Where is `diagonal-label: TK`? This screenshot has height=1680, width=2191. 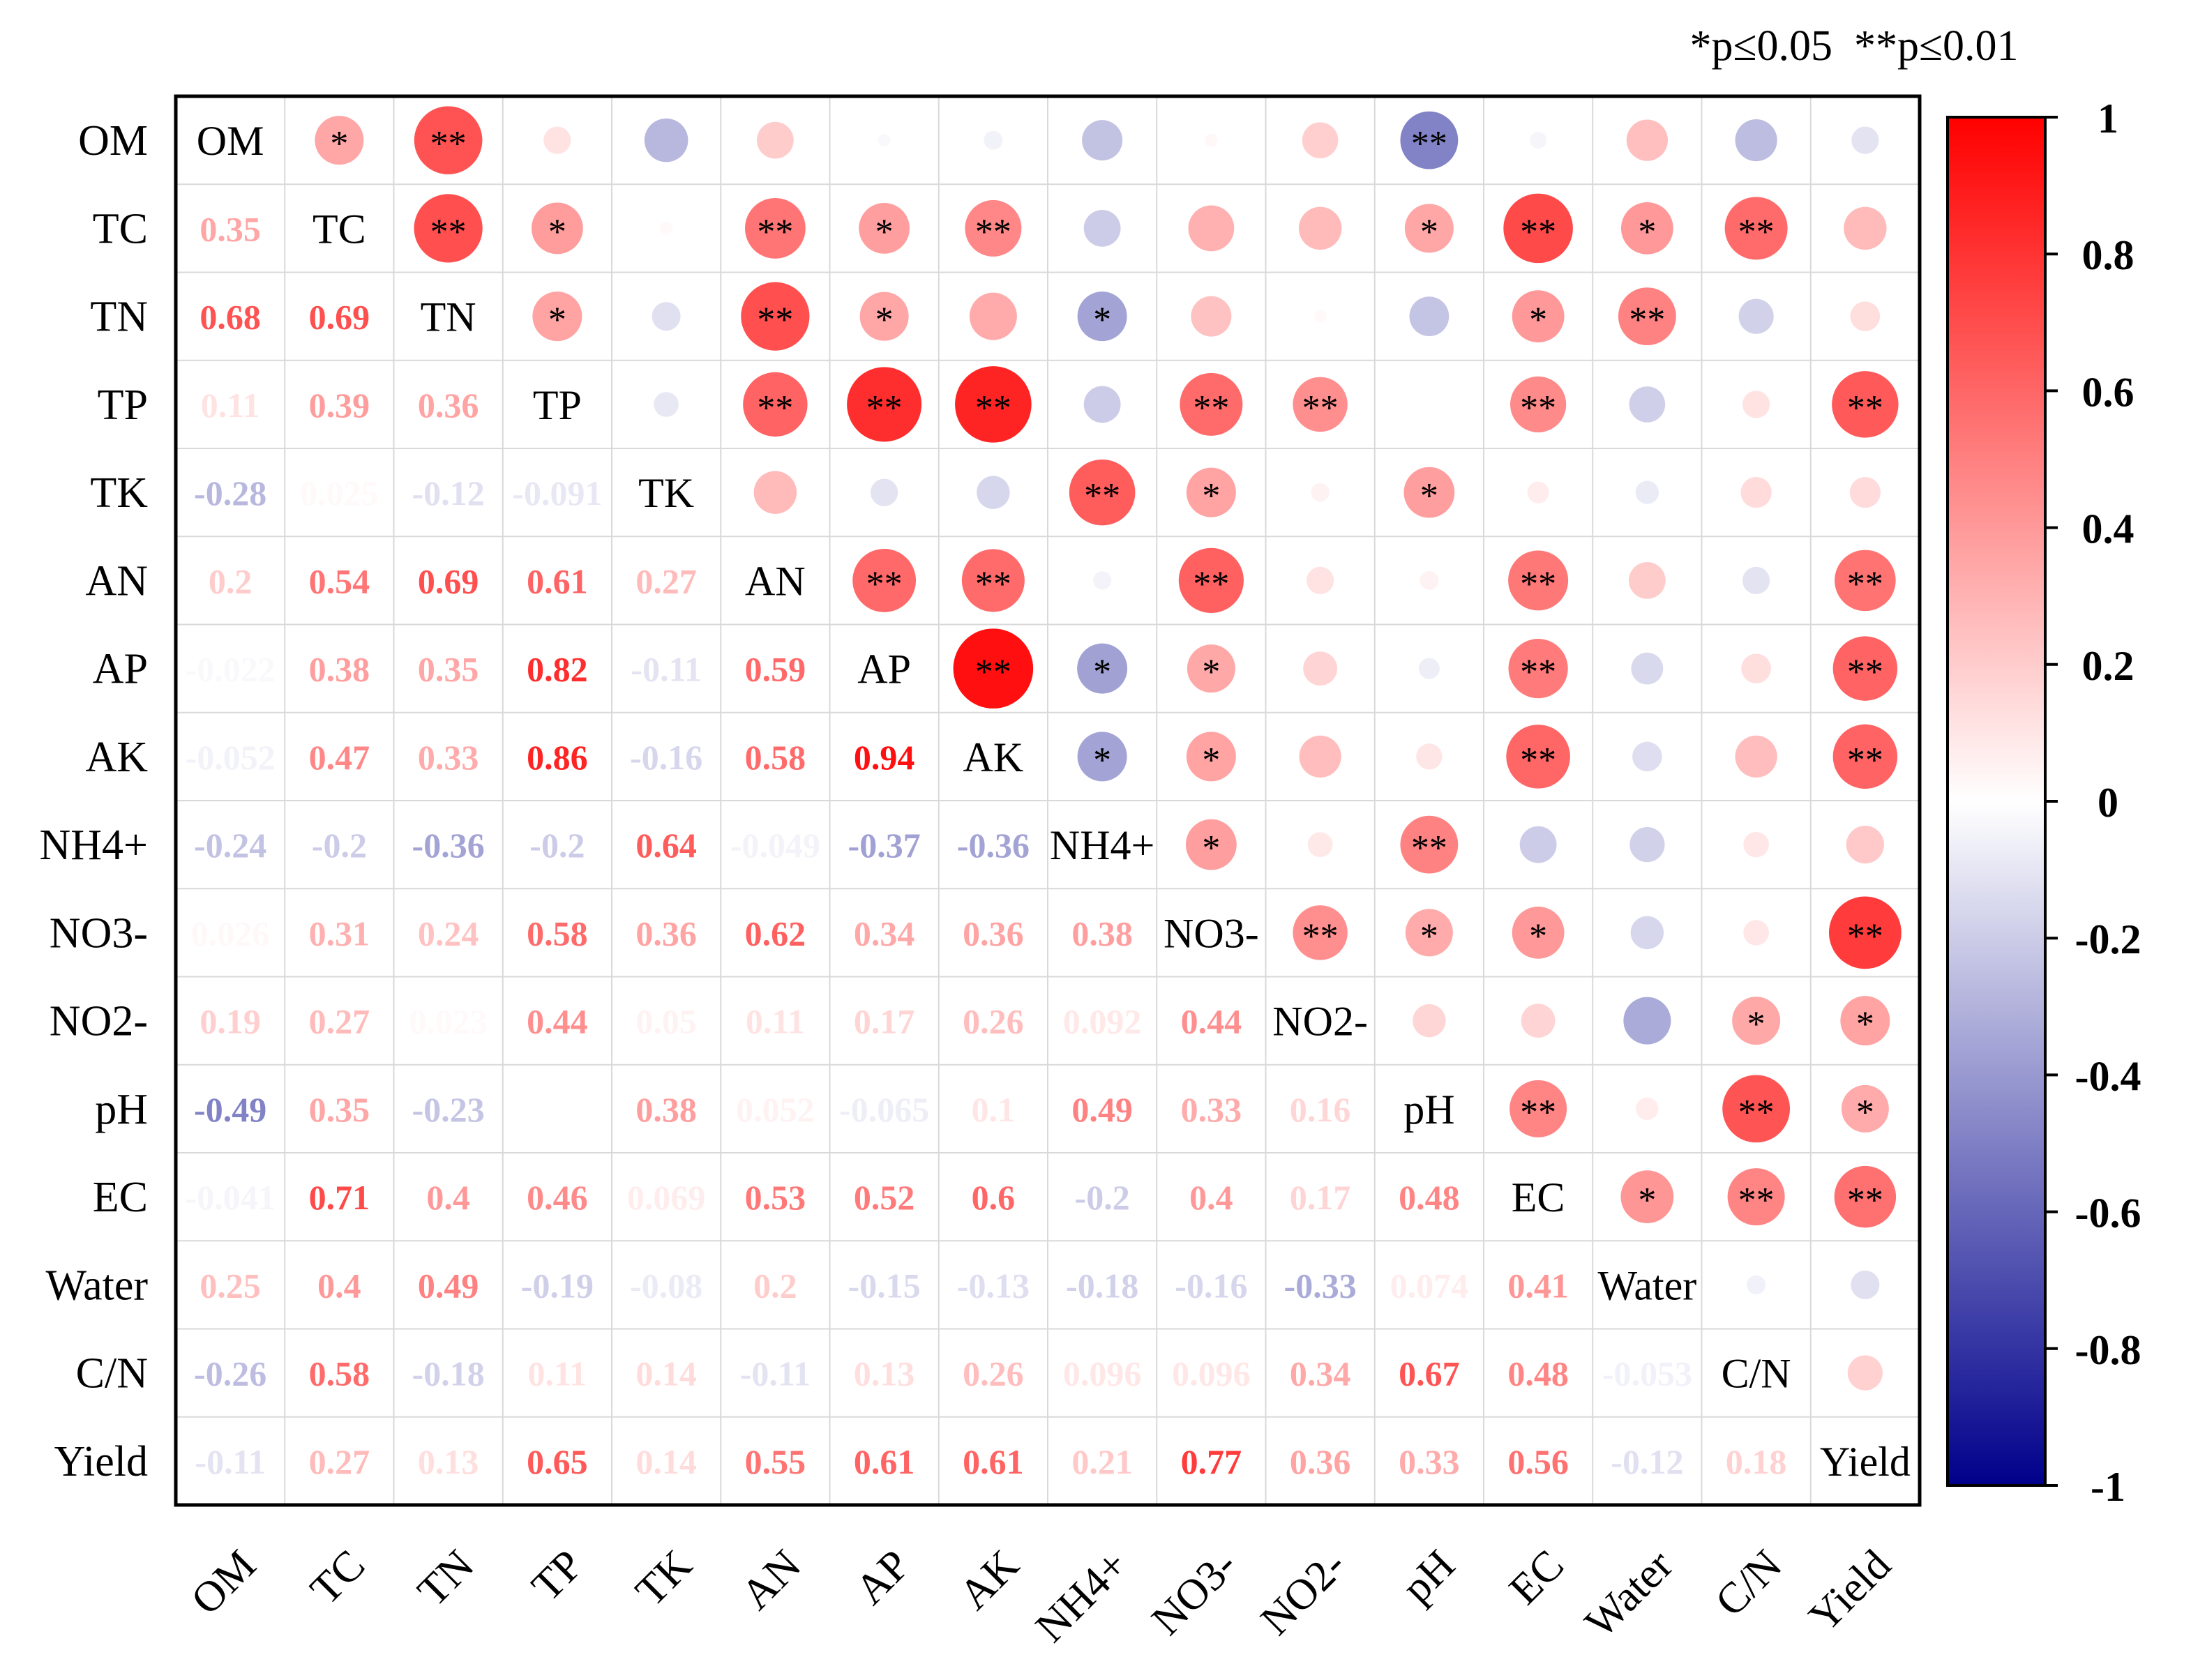 diagonal-label: TK is located at coordinates (666, 493).